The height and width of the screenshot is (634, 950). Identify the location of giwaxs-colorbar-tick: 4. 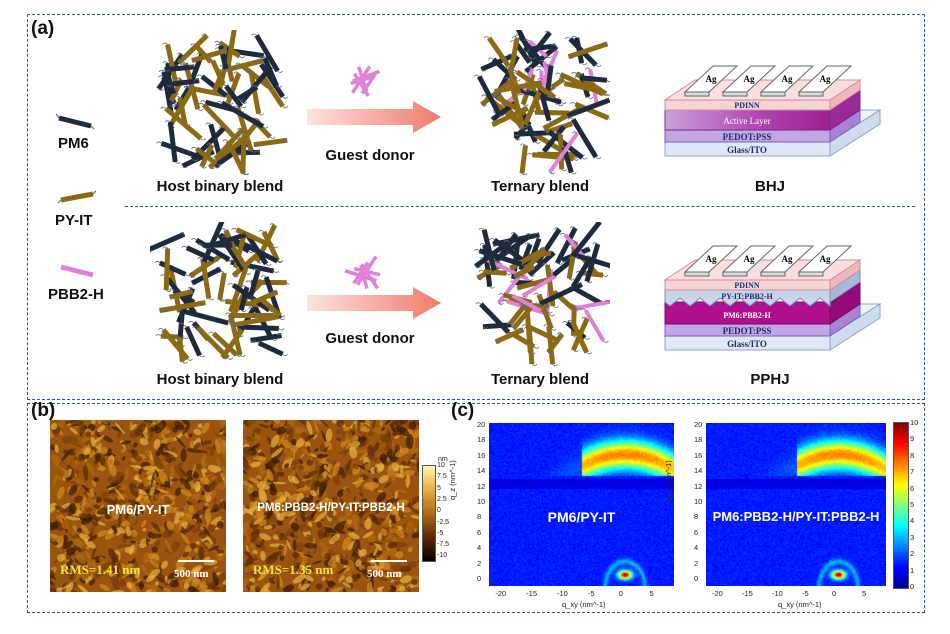
(912, 521).